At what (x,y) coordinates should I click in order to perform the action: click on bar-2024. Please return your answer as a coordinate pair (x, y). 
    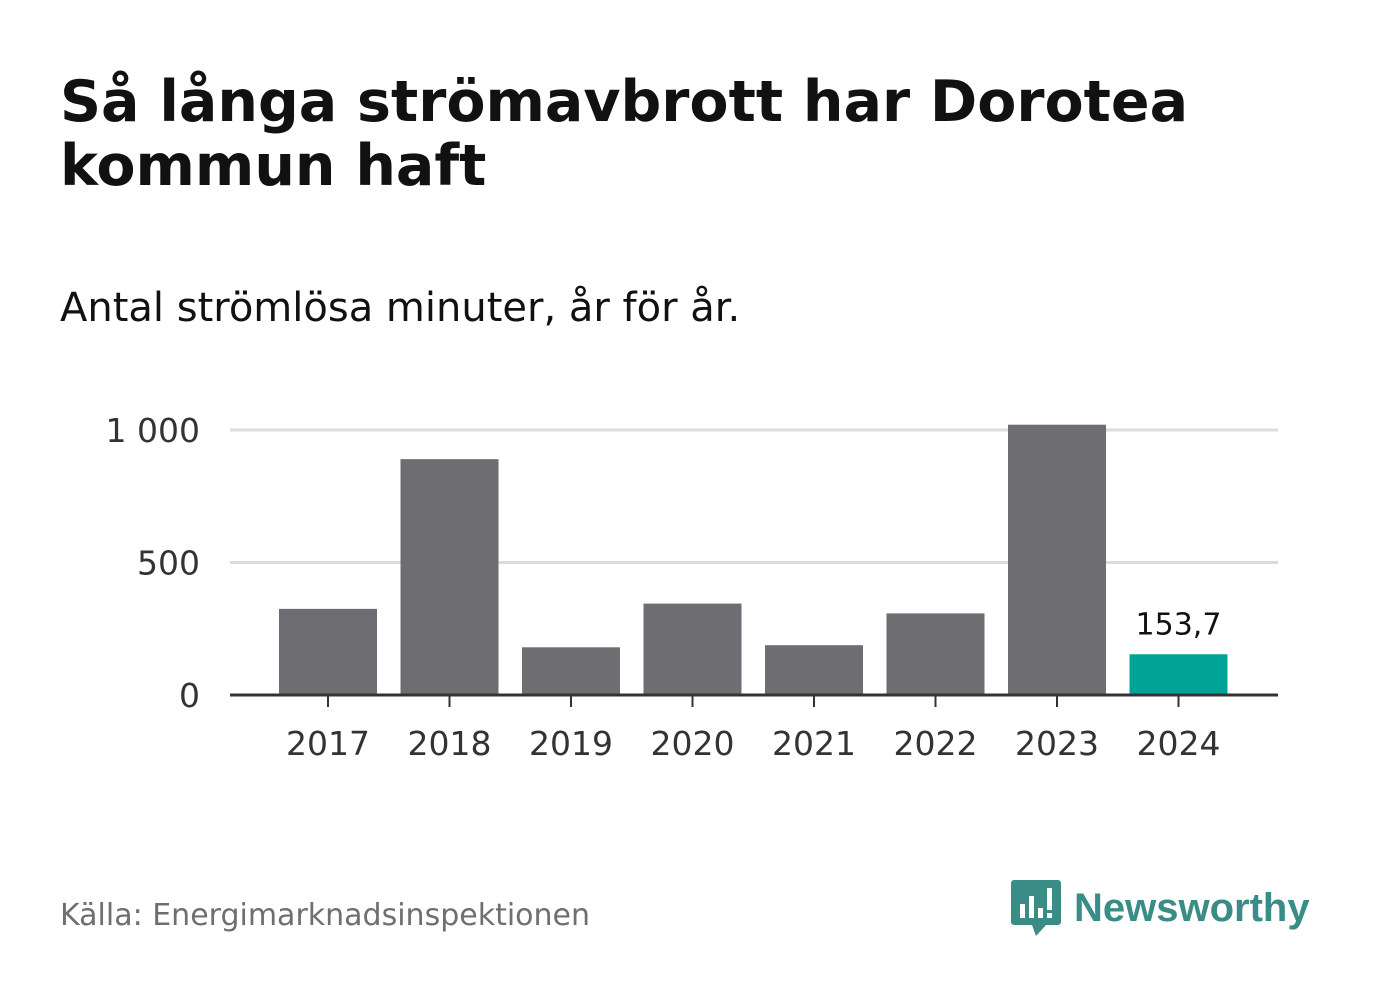
    Looking at the image, I should click on (1178, 674).